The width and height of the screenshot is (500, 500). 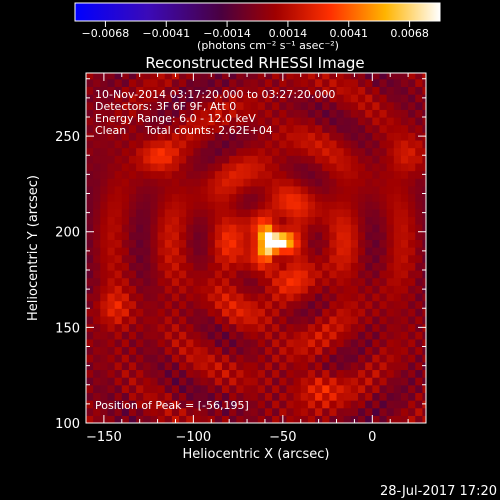 What do you see at coordinates (110, 130) in the screenshot?
I see `annotation-method: Clean` at bounding box center [110, 130].